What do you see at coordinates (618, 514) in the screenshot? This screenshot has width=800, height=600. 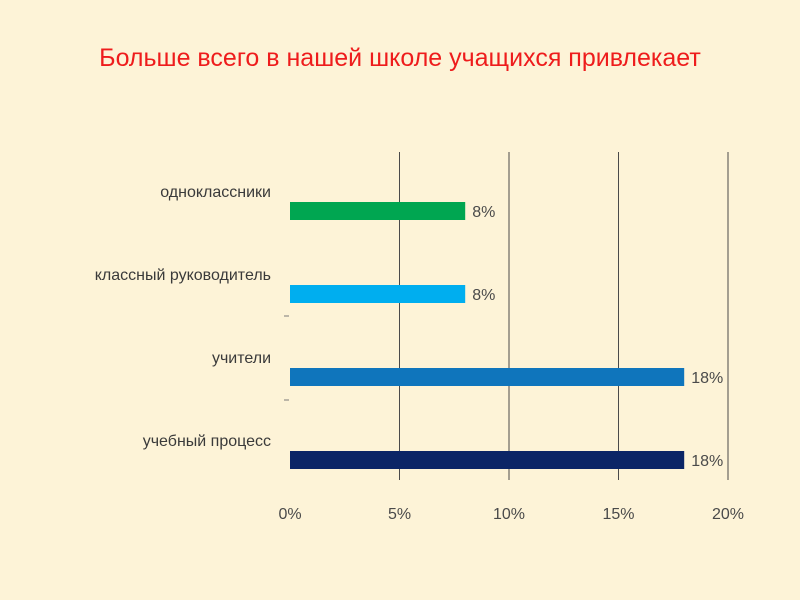 I see `x-tick-label: 15%` at bounding box center [618, 514].